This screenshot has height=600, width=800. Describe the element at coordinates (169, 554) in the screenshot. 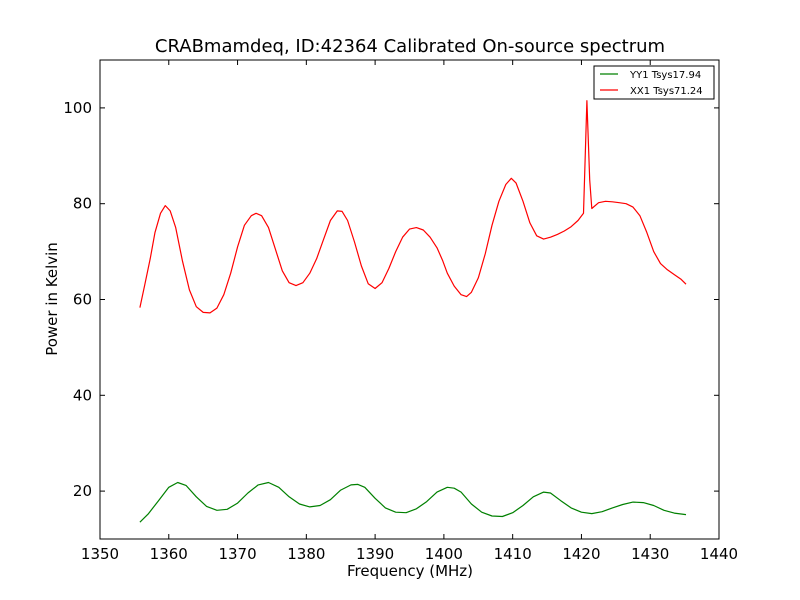

I see `x-tick-label: 1360` at that location.